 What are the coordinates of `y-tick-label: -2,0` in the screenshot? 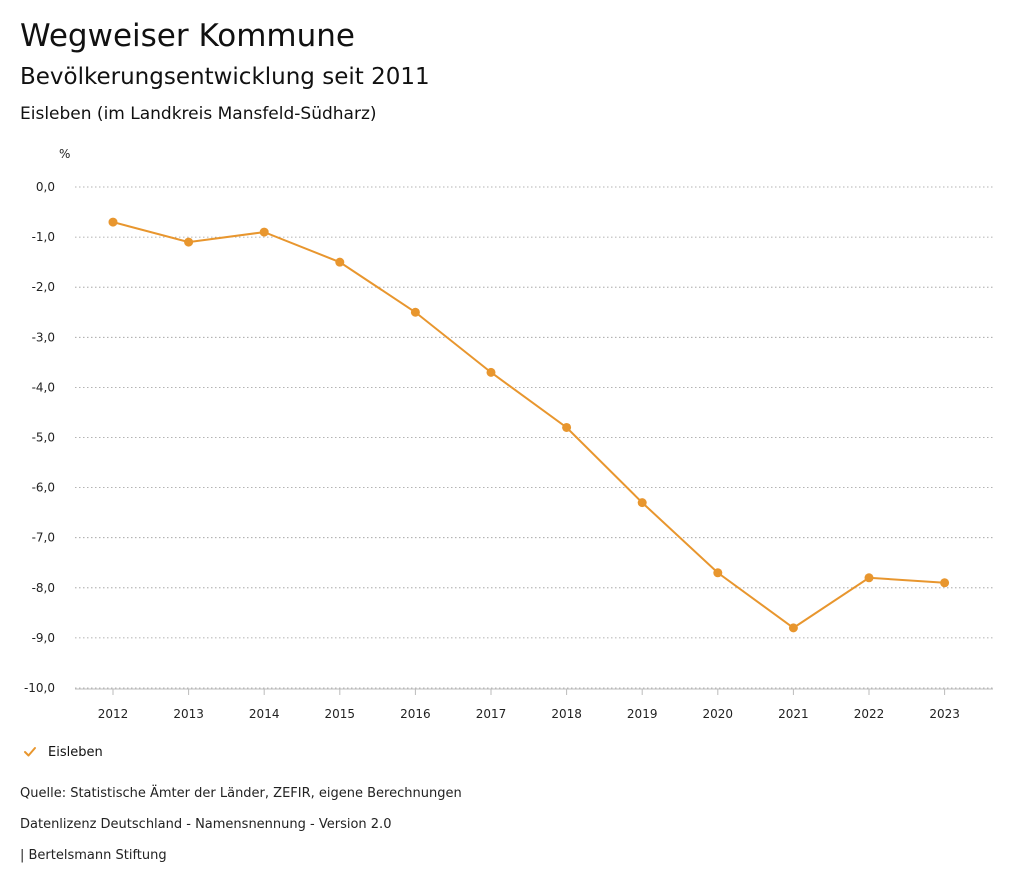 It's located at (43, 287).